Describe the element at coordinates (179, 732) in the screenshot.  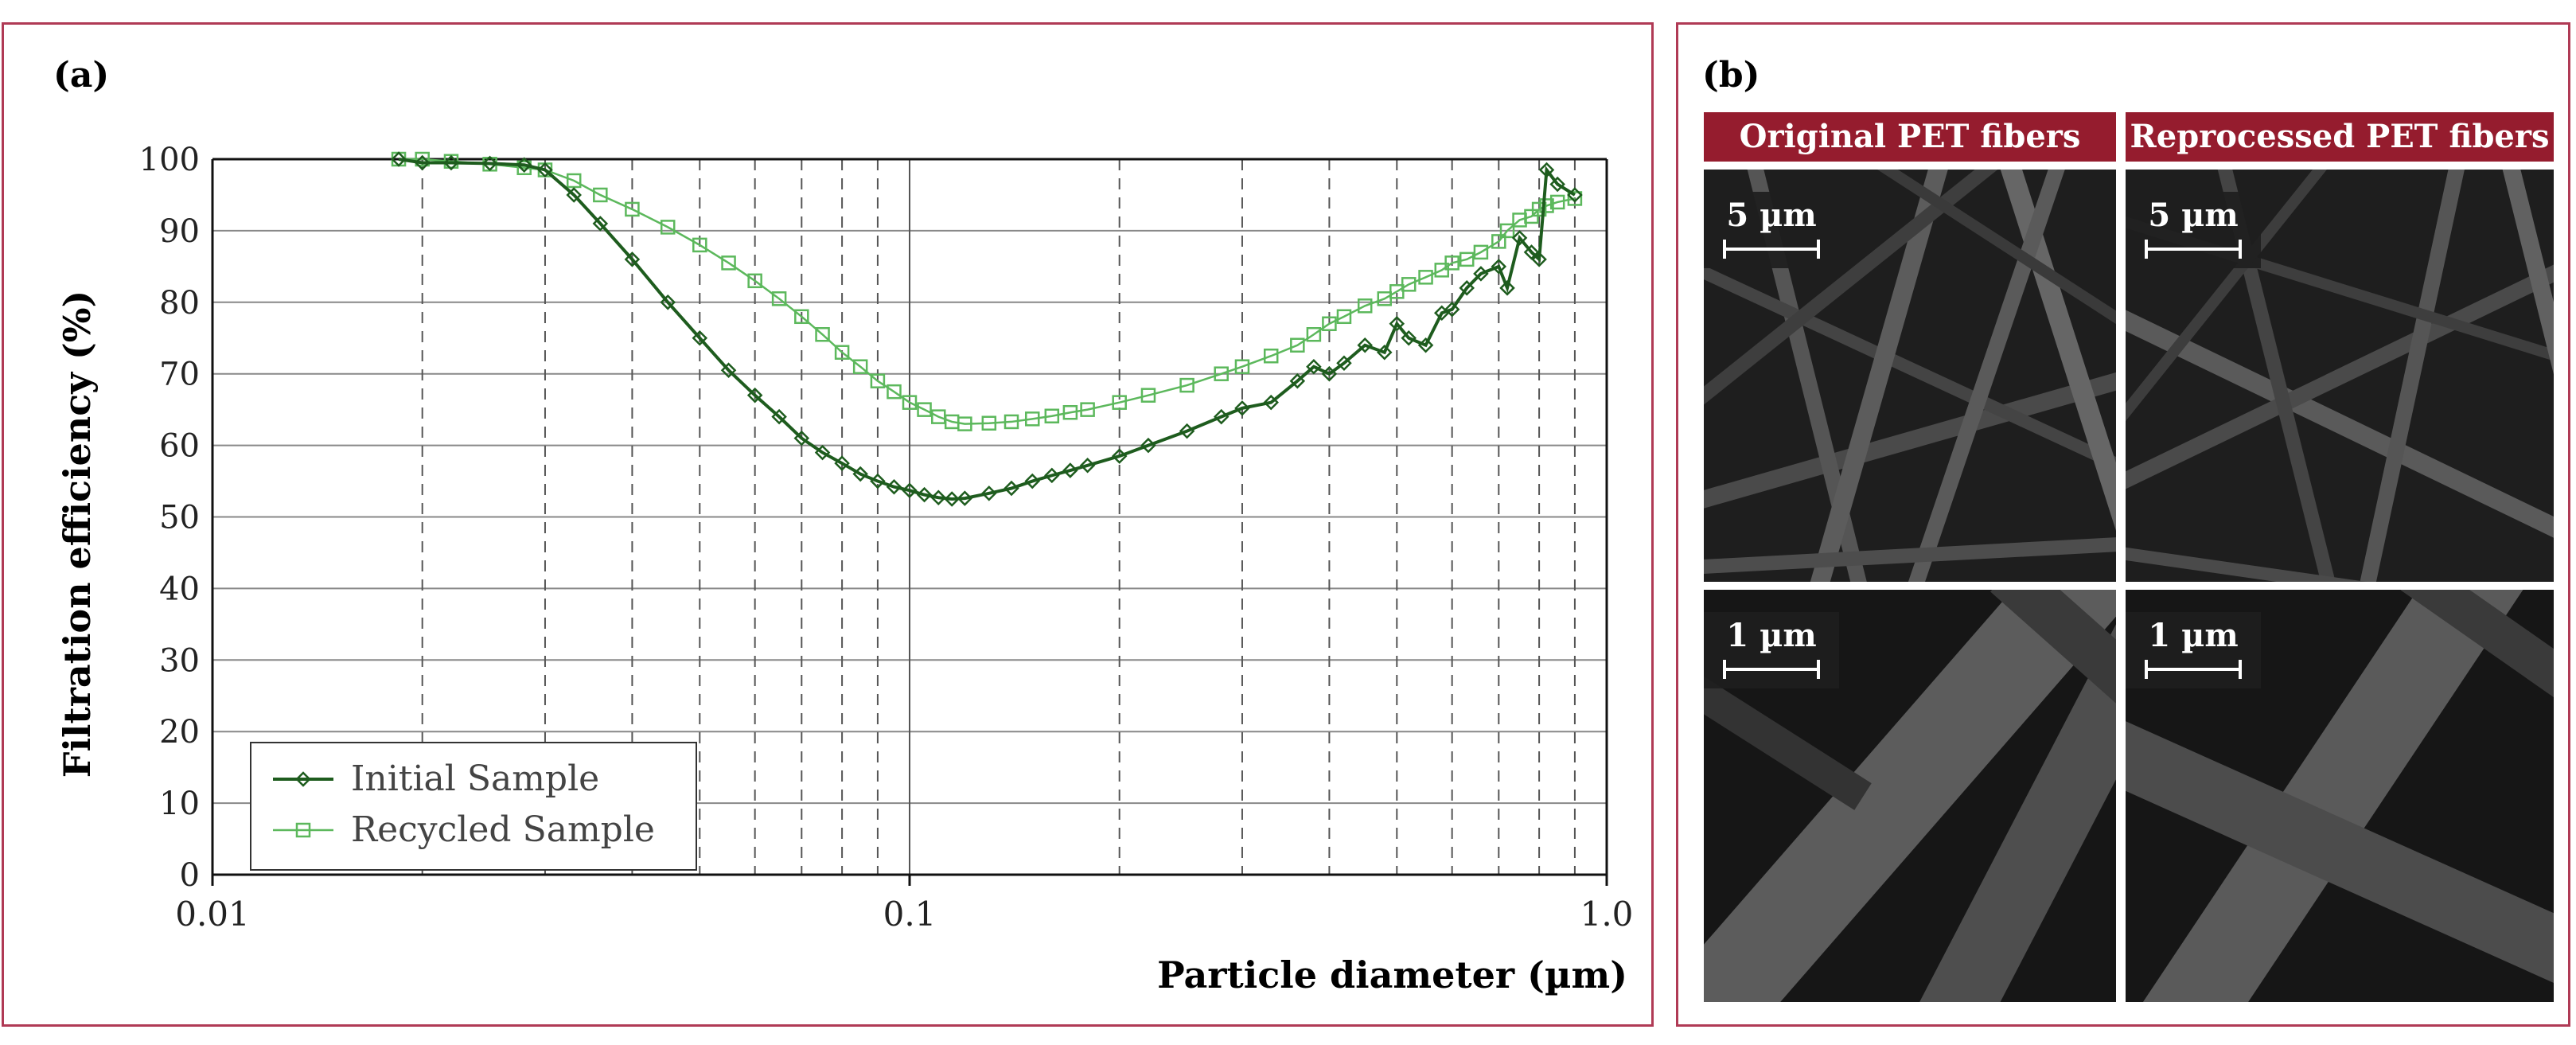
I see `y-tick-label: 20` at that location.